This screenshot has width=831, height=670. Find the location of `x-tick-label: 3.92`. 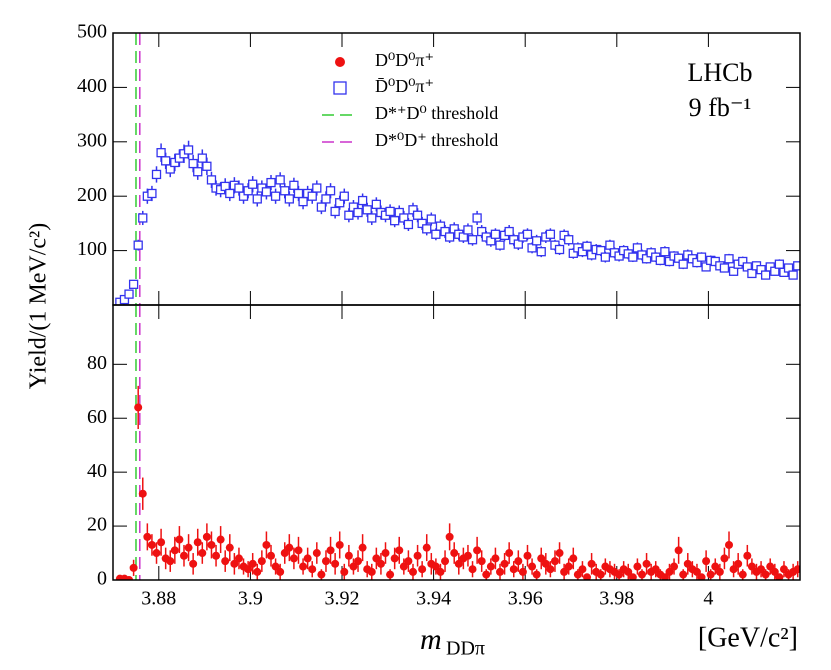

x-tick-label: 3.92 is located at coordinates (342, 599).